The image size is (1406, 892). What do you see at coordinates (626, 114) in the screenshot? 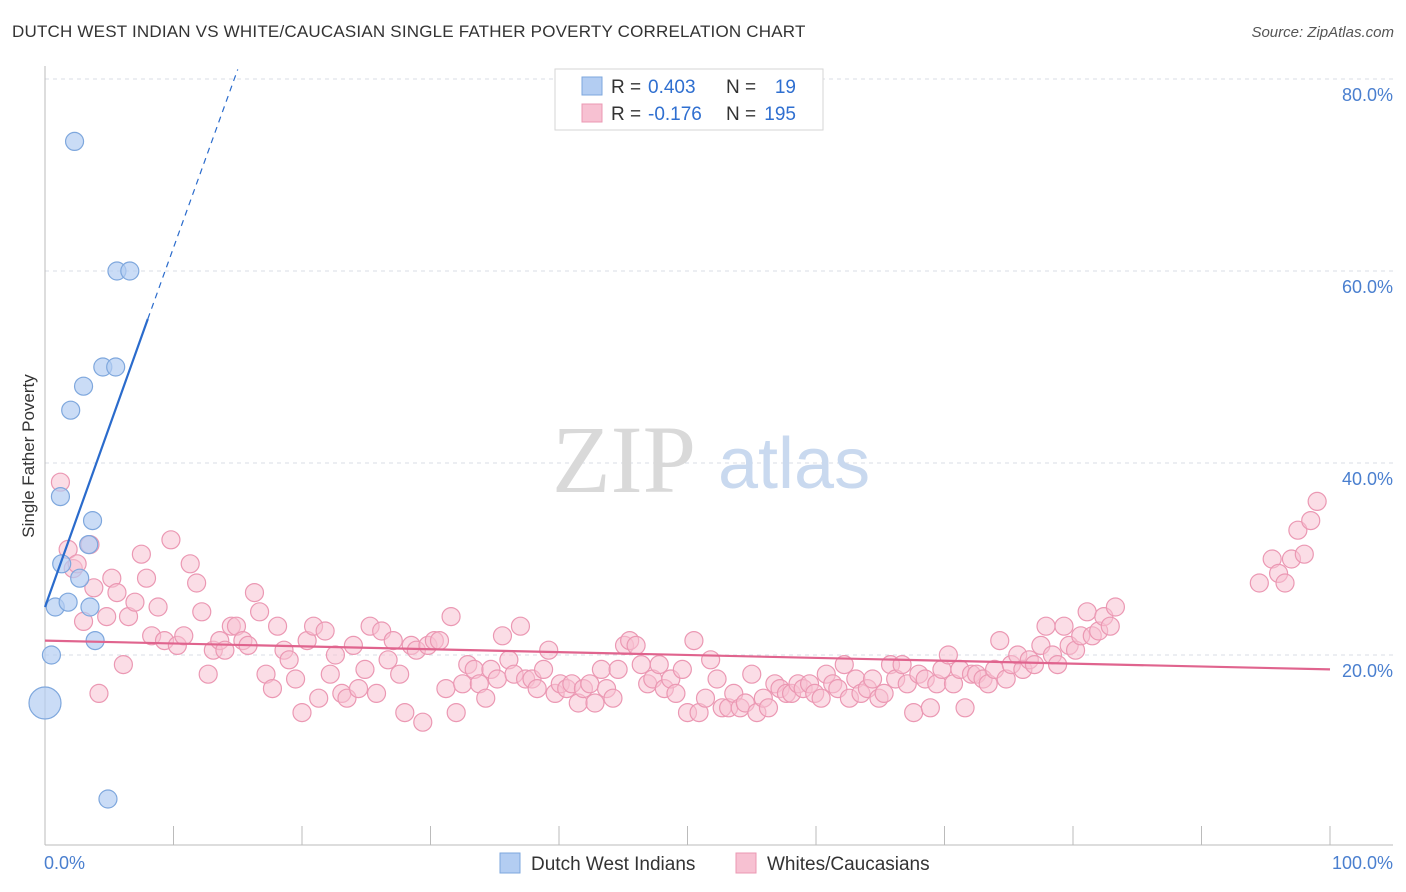
I see `legend-r-label-pink: R =` at bounding box center [626, 114].